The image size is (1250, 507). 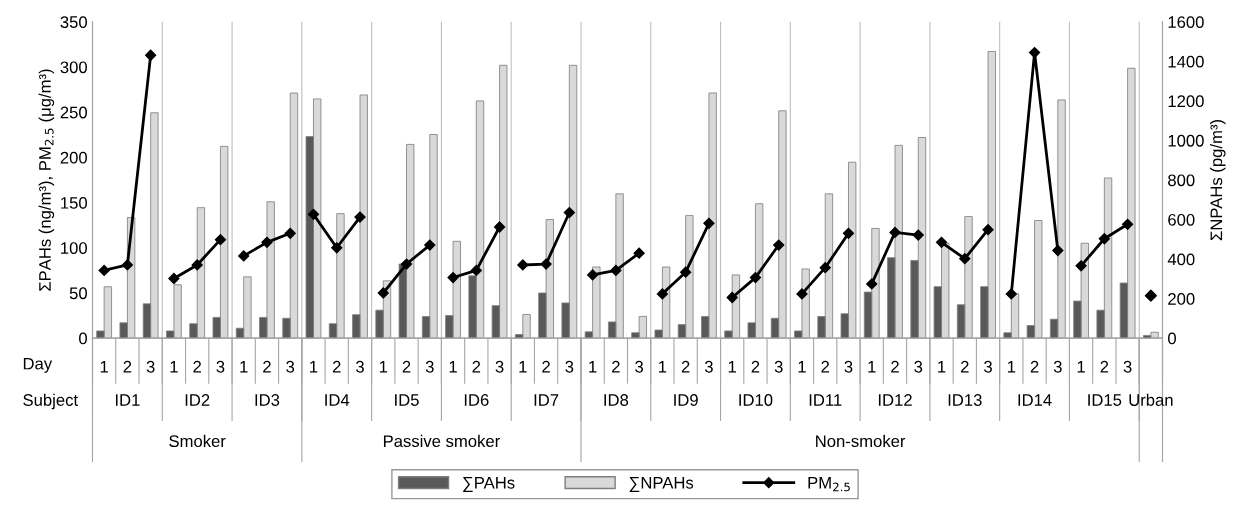 I want to click on text: ID4, so click(x=337, y=400).